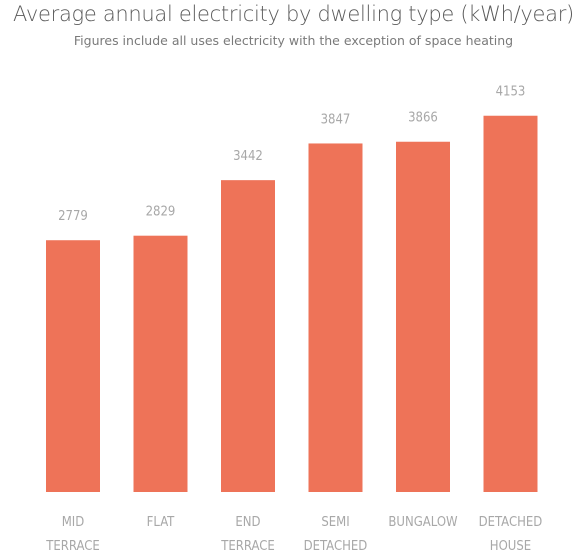 The height and width of the screenshot is (560, 587). What do you see at coordinates (423, 522) in the screenshot?
I see `category-label: BUNGALOW` at bounding box center [423, 522].